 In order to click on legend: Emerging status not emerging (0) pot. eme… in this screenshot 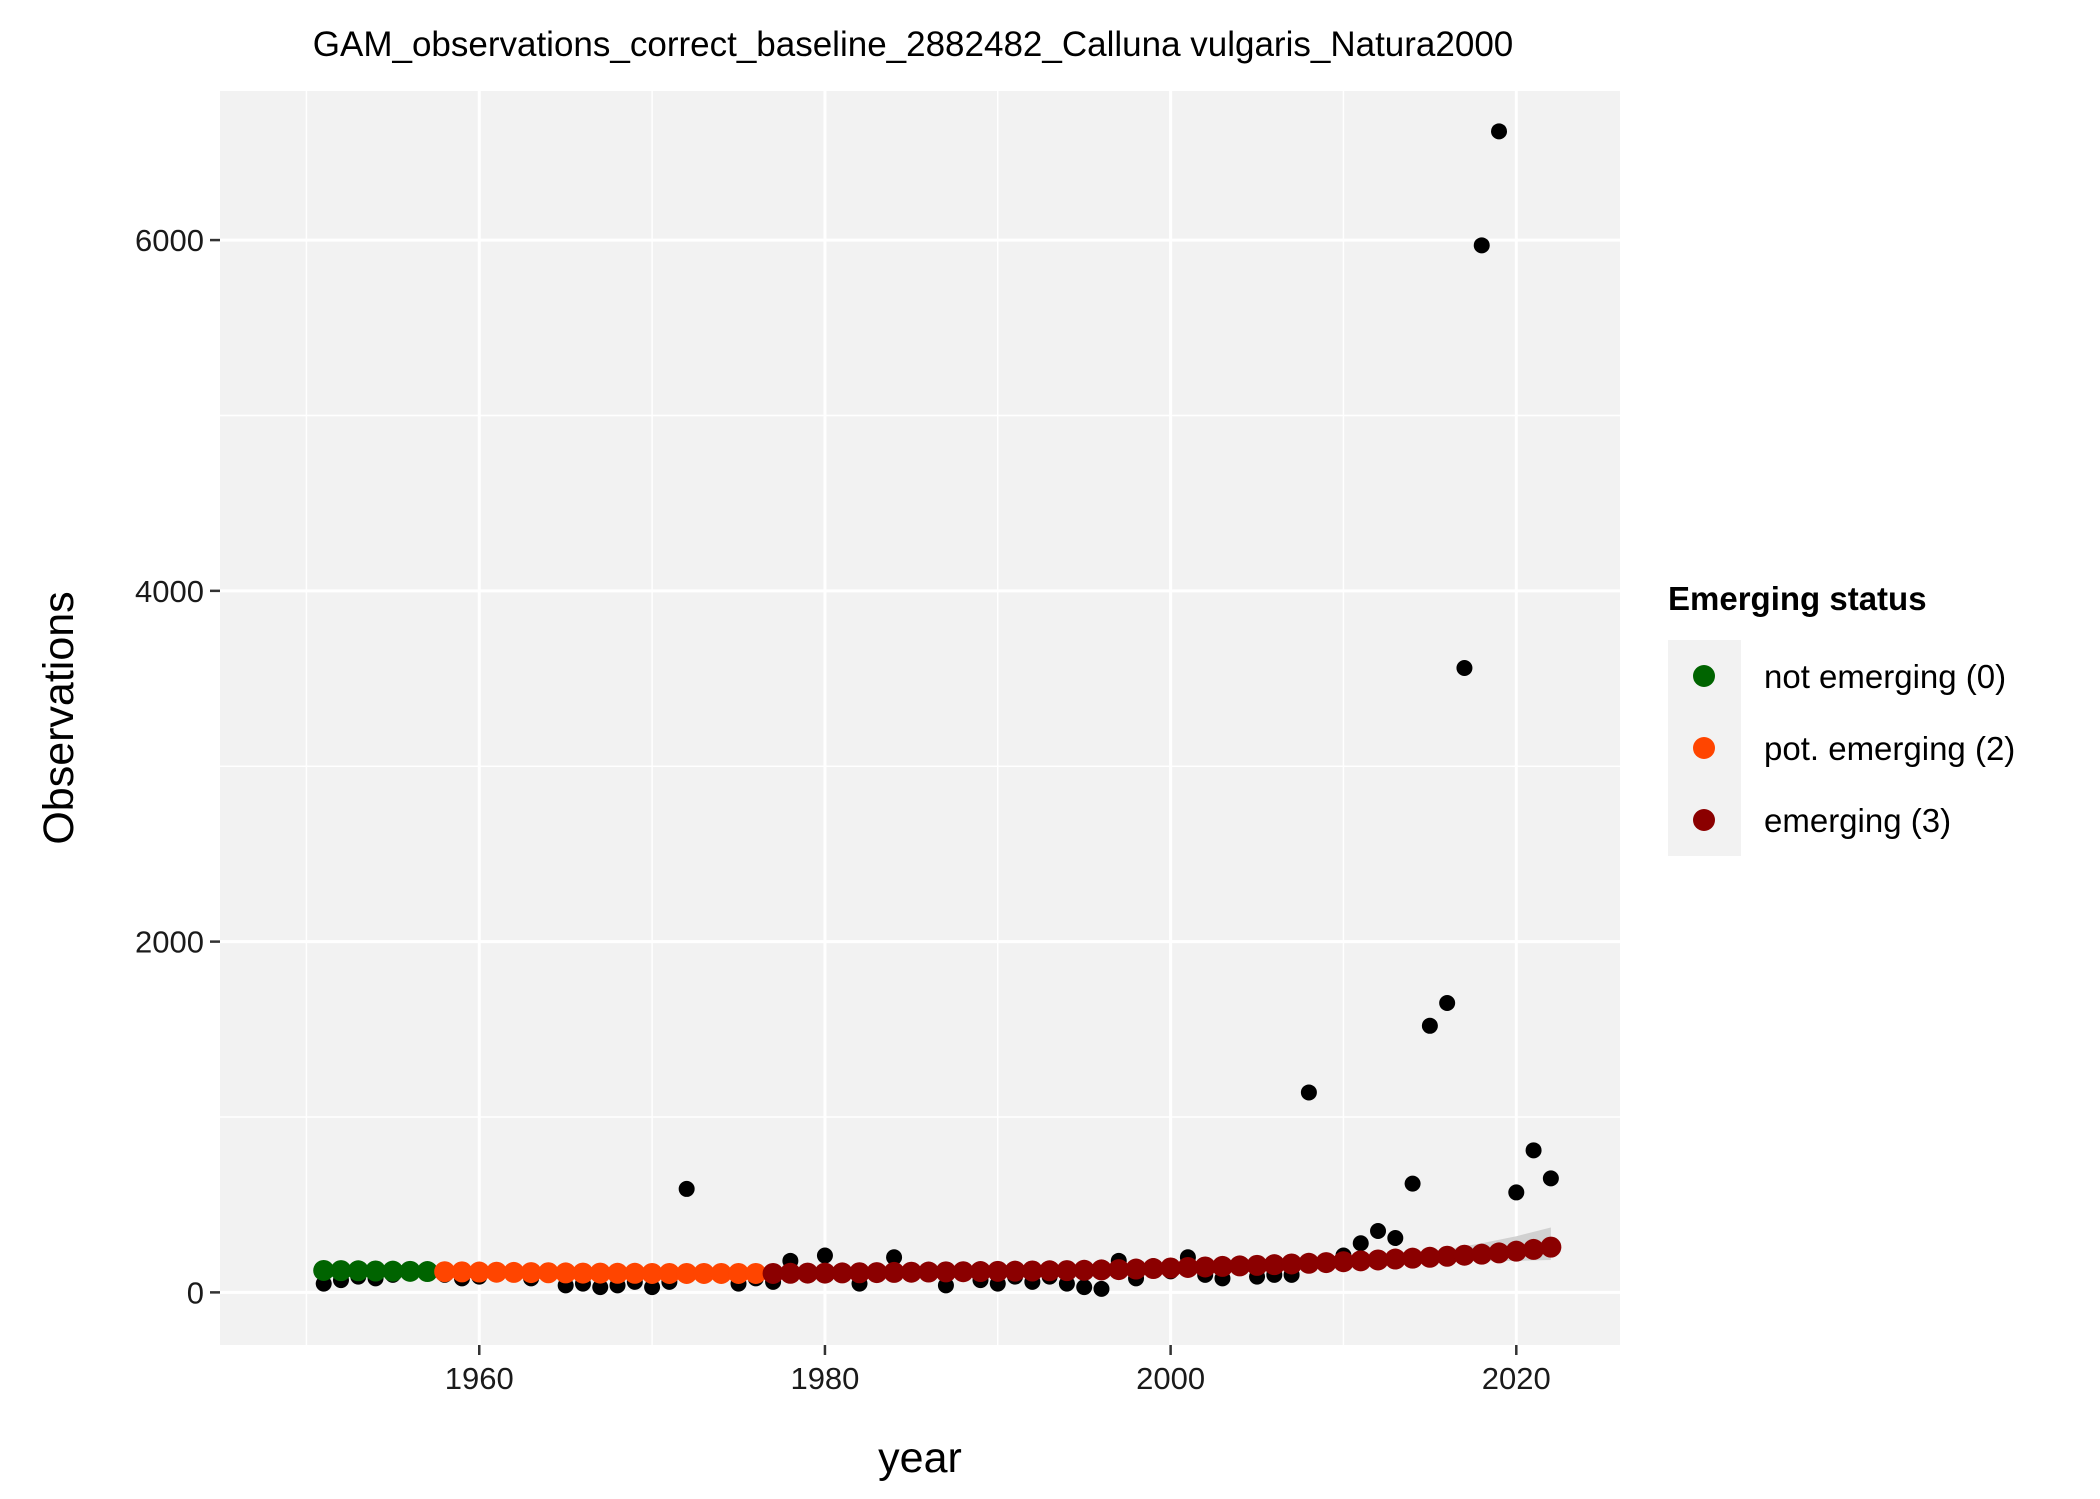, I will do `click(1841, 718)`.